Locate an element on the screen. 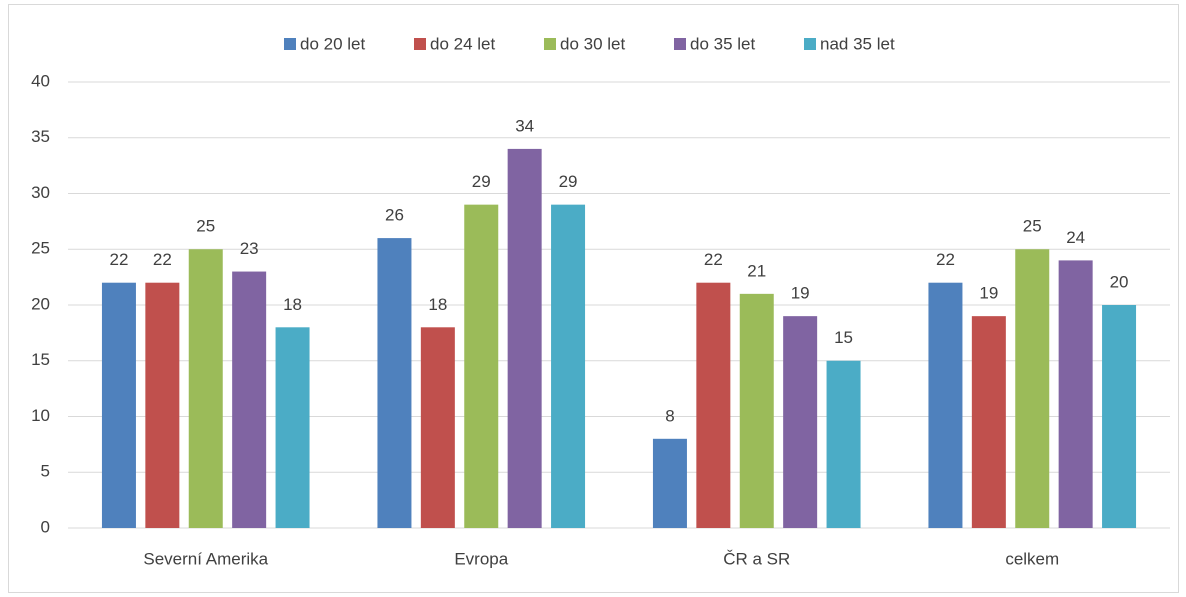  data-label: 26 is located at coordinates (394, 215).